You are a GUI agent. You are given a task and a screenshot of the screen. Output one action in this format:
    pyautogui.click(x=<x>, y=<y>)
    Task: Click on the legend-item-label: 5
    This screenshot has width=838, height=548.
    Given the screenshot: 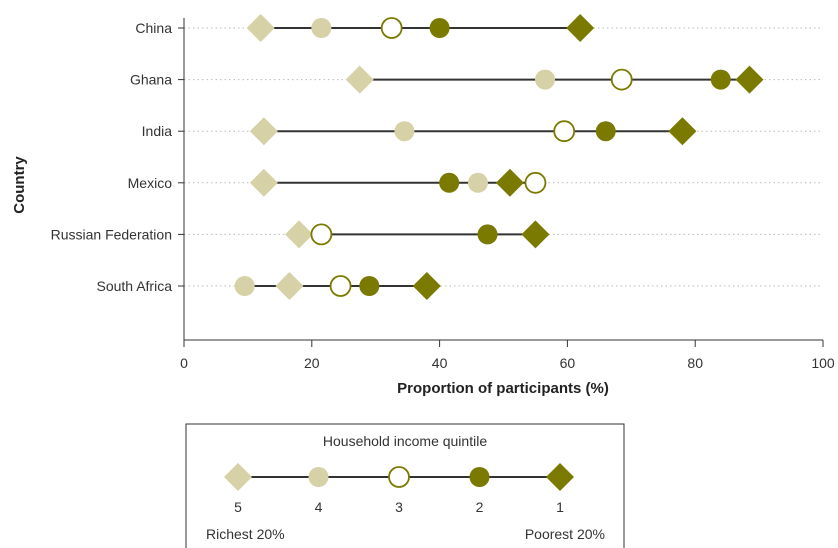 What is the action you would take?
    pyautogui.click(x=238, y=507)
    